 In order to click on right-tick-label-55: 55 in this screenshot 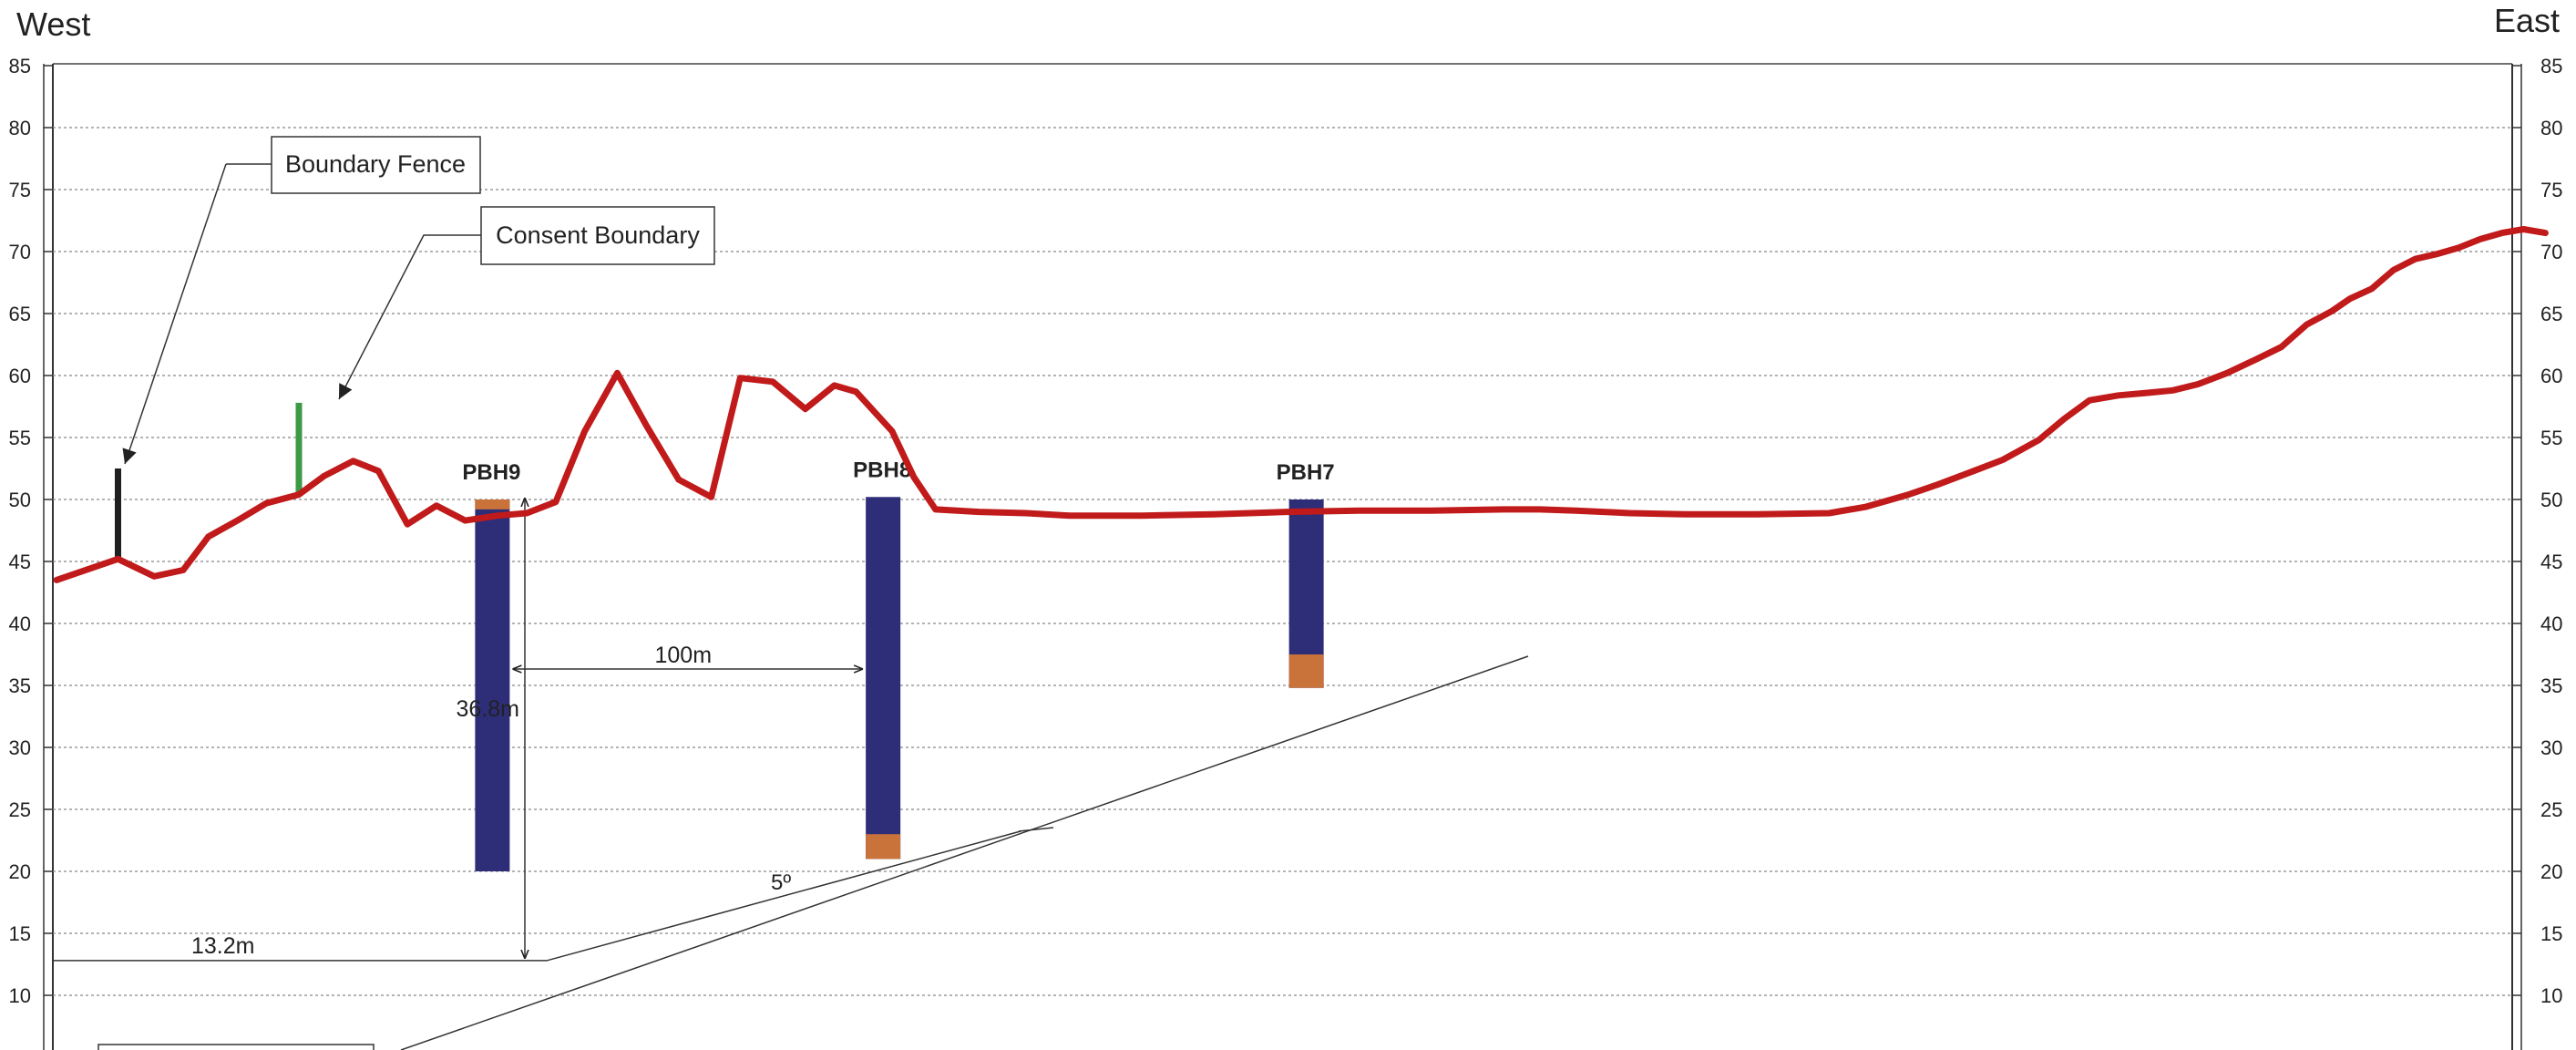, I will do `click(2551, 438)`.